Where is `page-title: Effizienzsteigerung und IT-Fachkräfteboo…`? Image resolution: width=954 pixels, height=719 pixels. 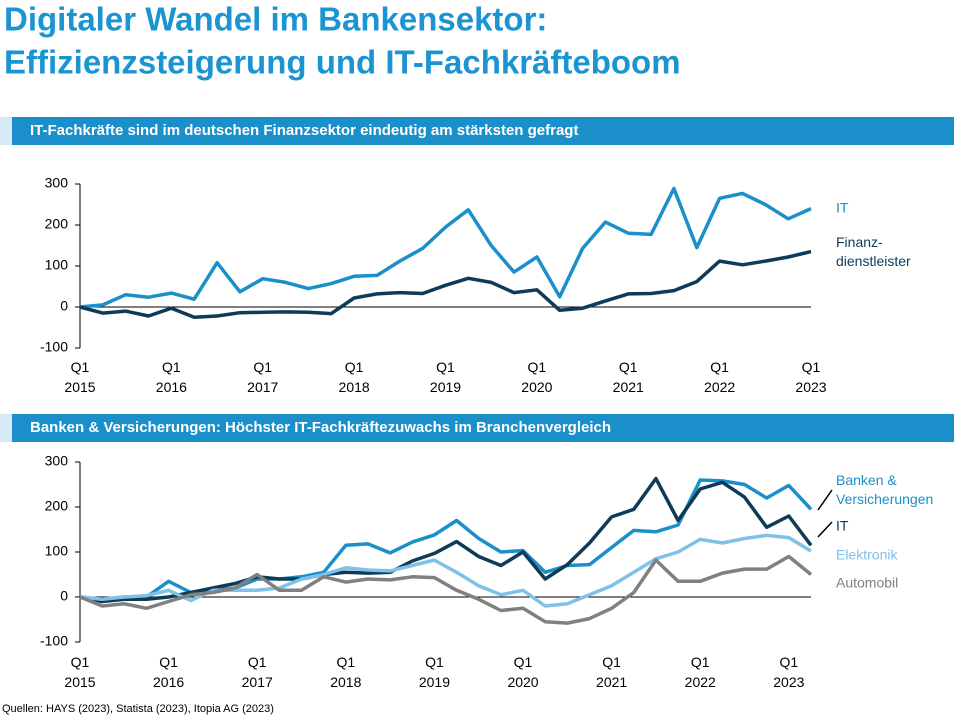 page-title: Effizienzsteigerung und IT-Fachkräfteboo… is located at coordinates (342, 62).